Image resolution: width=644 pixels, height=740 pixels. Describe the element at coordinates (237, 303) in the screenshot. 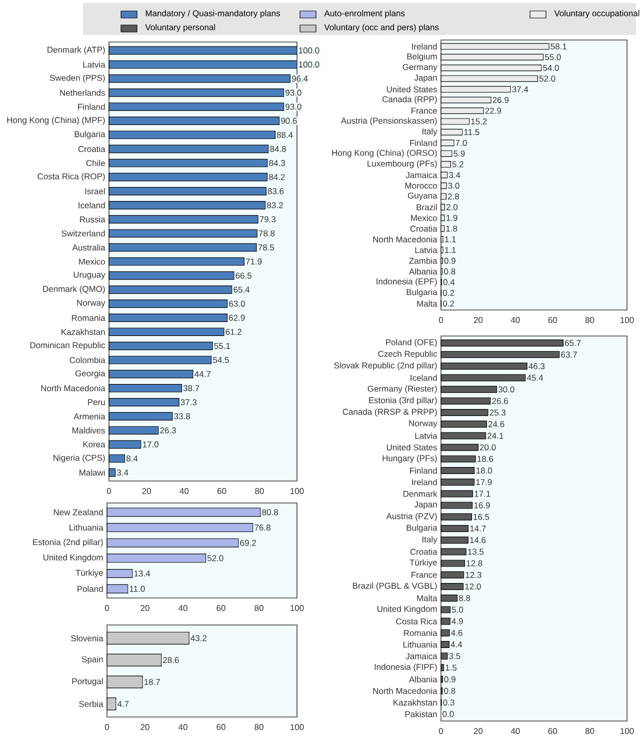

I see `data-label: 63.0` at that location.